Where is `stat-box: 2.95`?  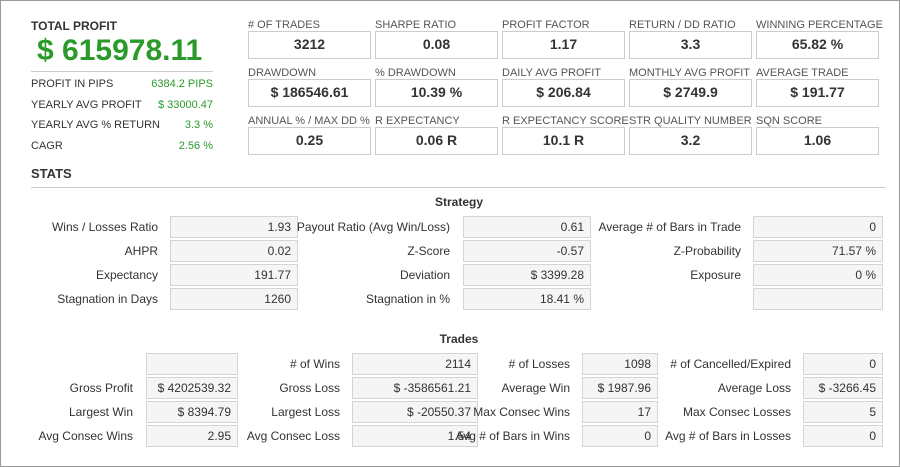
stat-box: 2.95 is located at coordinates (192, 436).